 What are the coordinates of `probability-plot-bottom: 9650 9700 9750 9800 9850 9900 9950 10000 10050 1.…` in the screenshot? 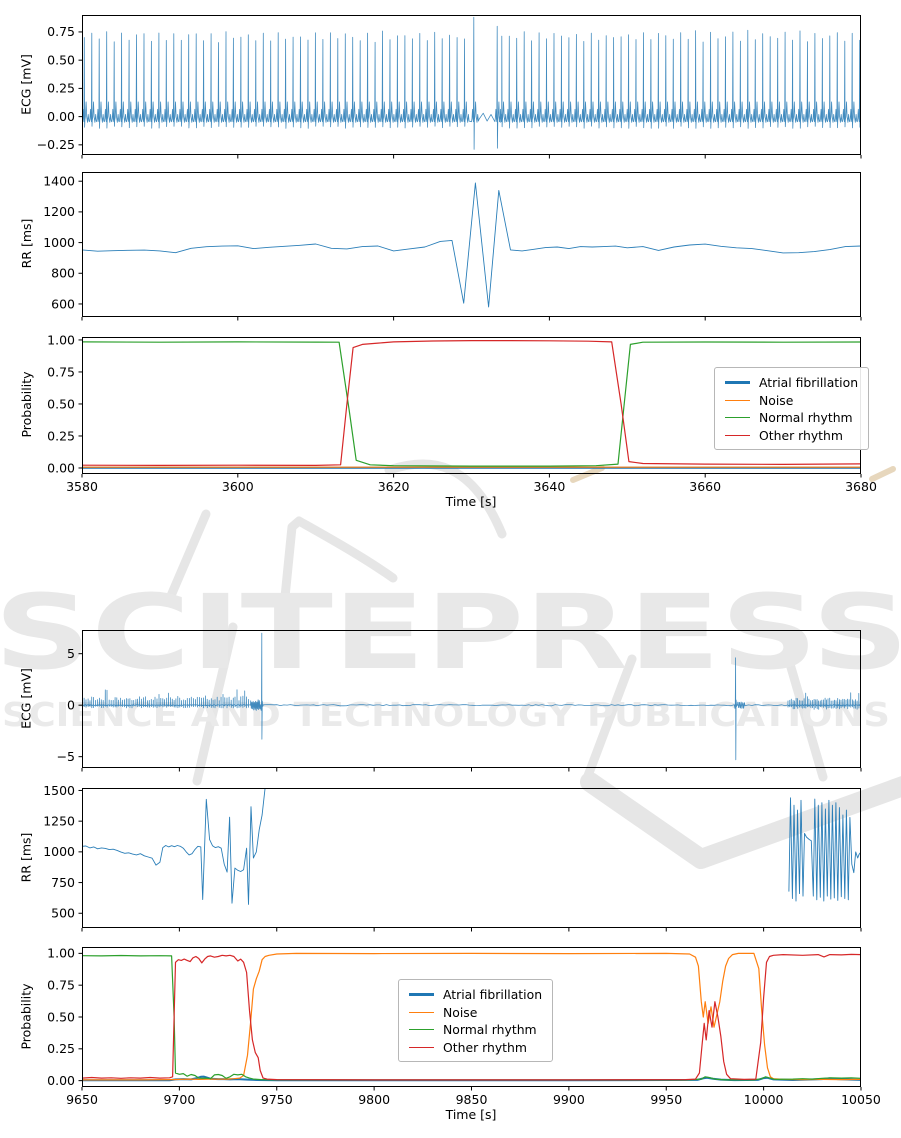 It's located at (464, 1026).